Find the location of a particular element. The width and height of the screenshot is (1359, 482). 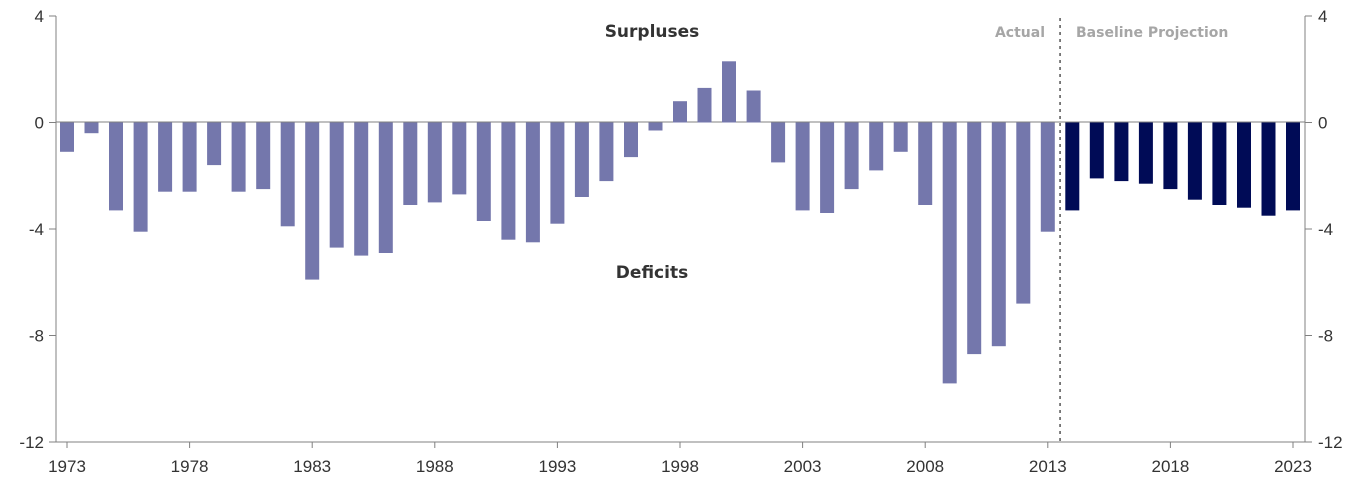

bar-actual-1981 is located at coordinates (263, 156).